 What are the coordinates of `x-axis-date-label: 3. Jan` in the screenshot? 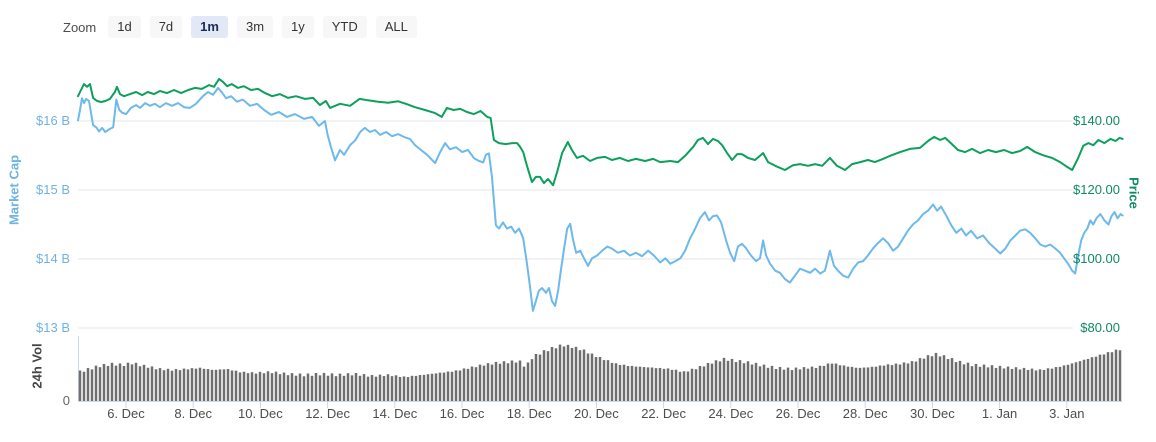 It's located at (1067, 413).